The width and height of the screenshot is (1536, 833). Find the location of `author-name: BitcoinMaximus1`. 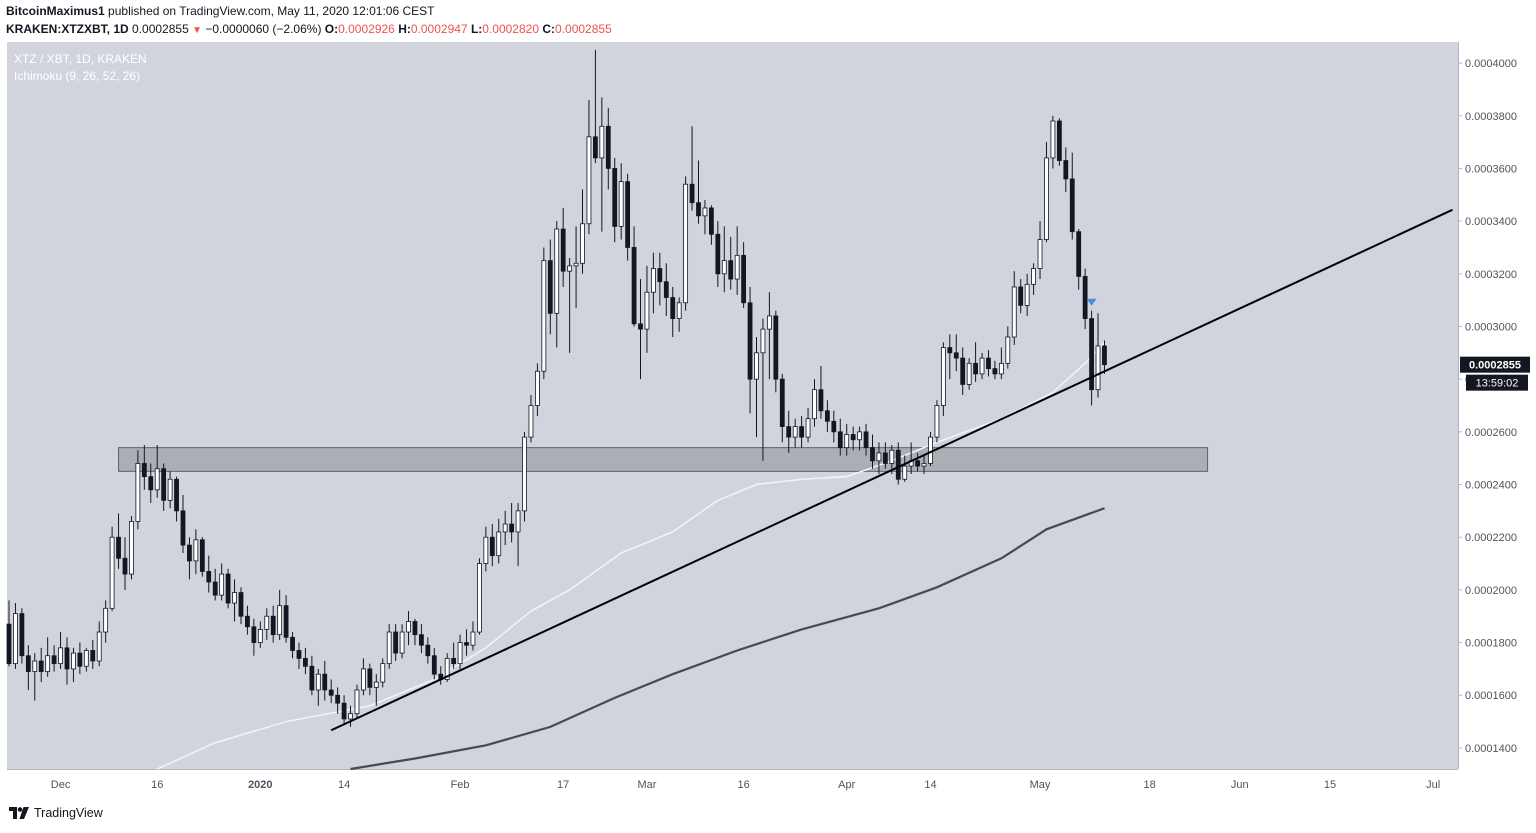

author-name: BitcoinMaximus1 is located at coordinates (55, 11).